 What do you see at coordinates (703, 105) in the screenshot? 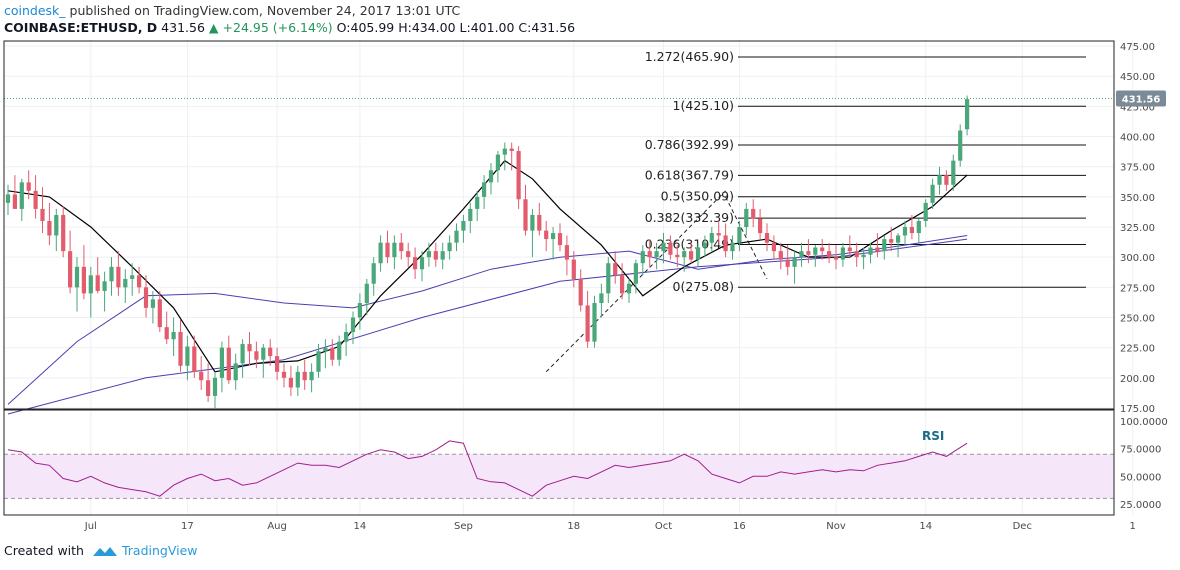
I see `fib-level-label: 1(425.10)` at bounding box center [703, 105].